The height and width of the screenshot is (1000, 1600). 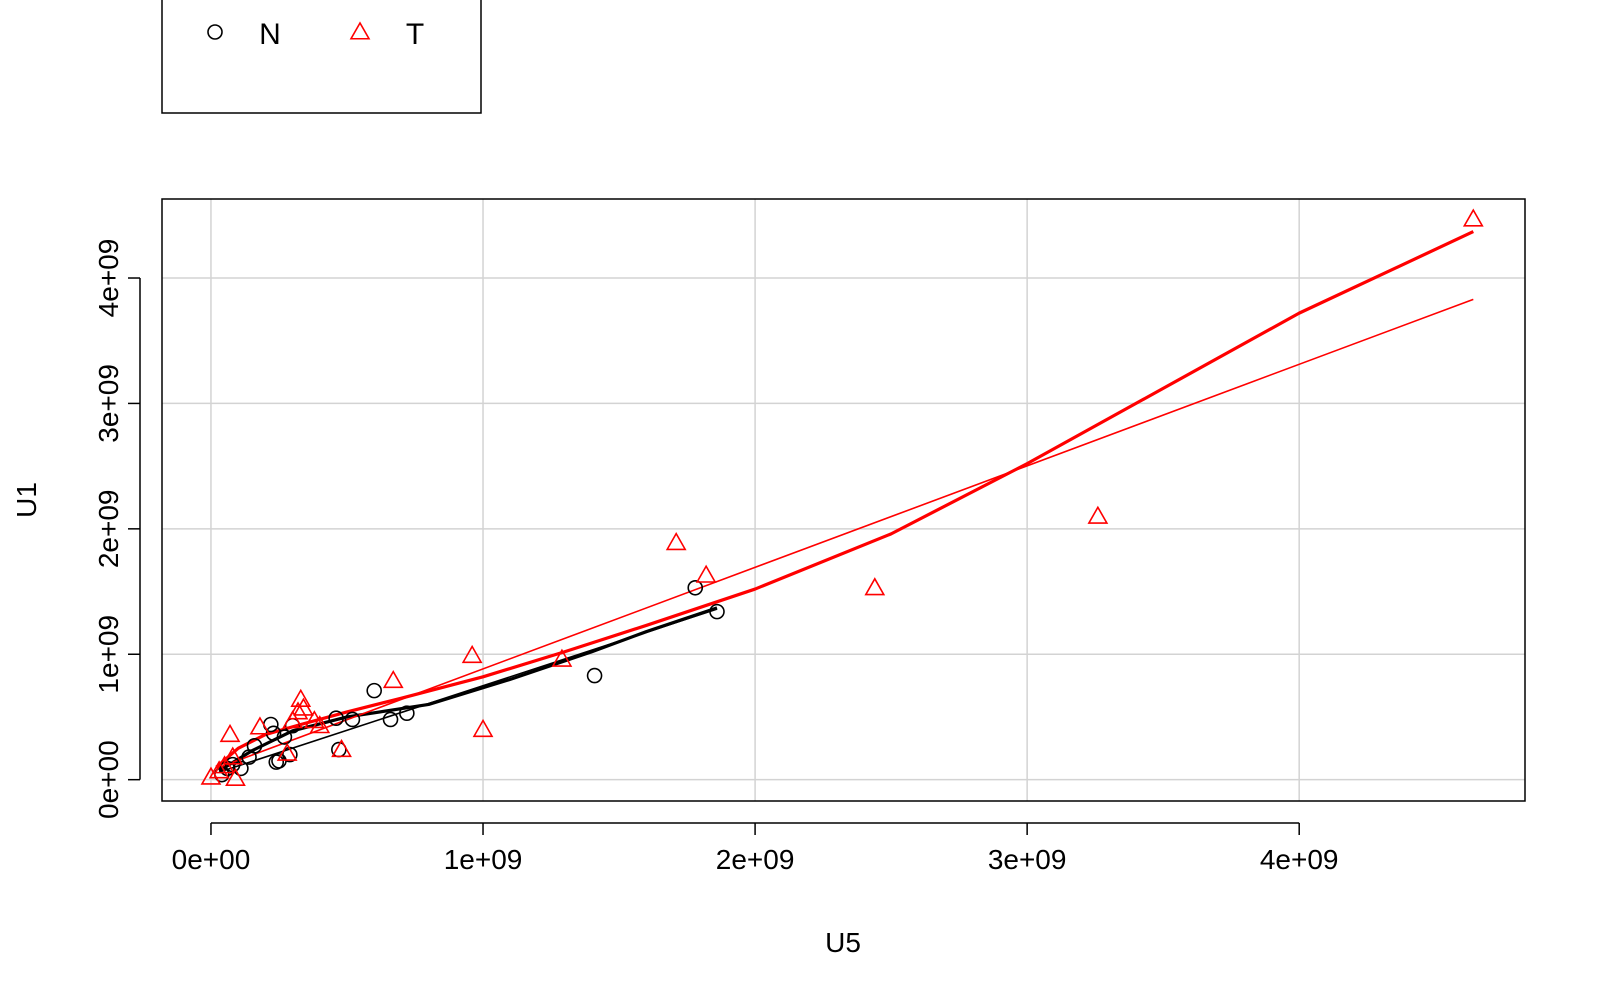 What do you see at coordinates (108, 529) in the screenshot?
I see `y-tick-label-2: 2e+09` at bounding box center [108, 529].